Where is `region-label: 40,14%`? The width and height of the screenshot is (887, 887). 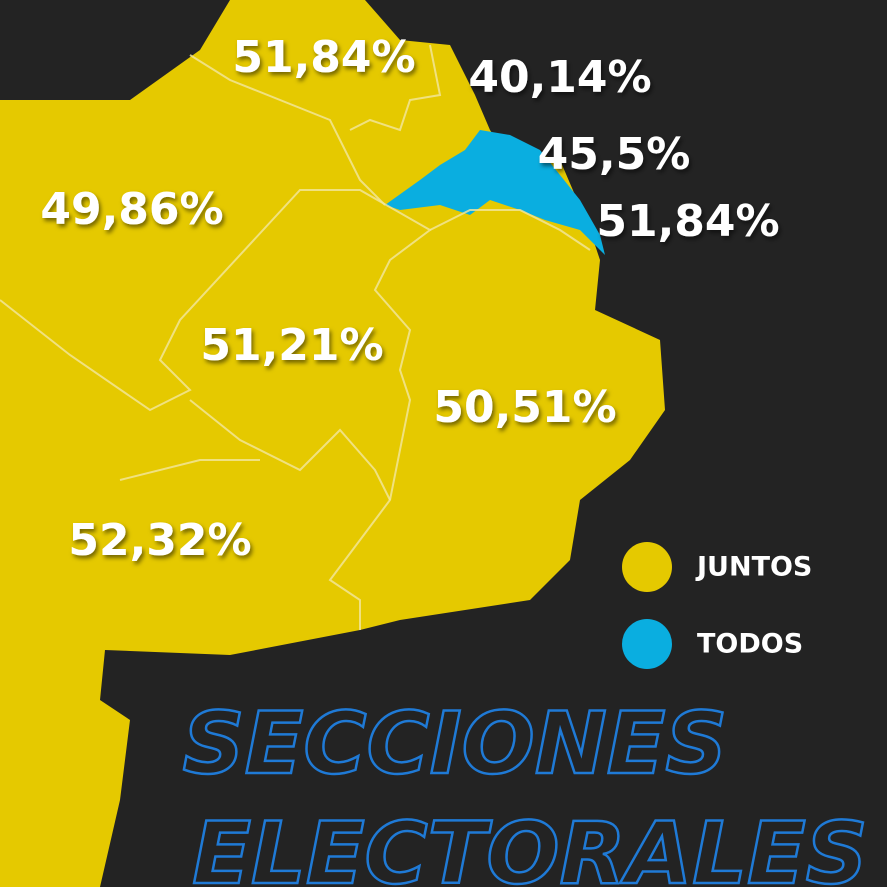
region-label: 40,14% is located at coordinates (559, 77).